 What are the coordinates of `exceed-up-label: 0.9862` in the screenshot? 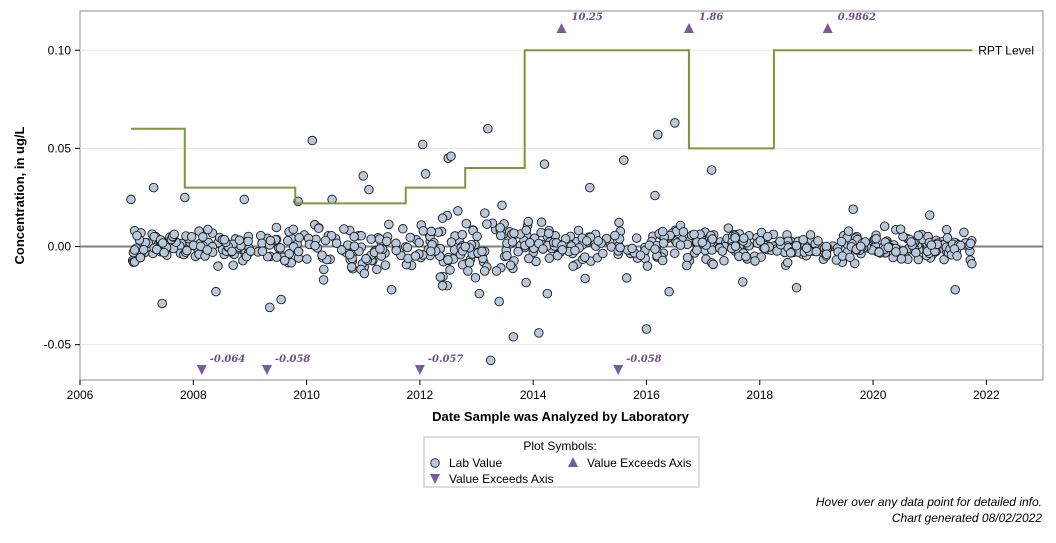 It's located at (857, 17).